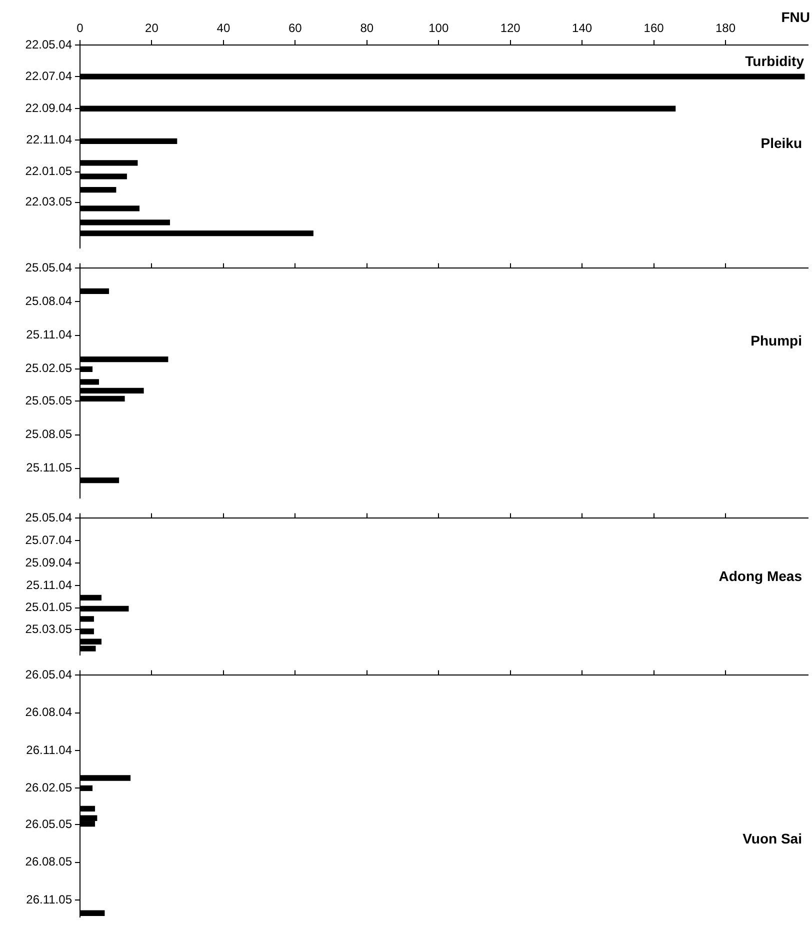  Describe the element at coordinates (510, 28) in the screenshot. I see `x-tick-label: 120` at that location.